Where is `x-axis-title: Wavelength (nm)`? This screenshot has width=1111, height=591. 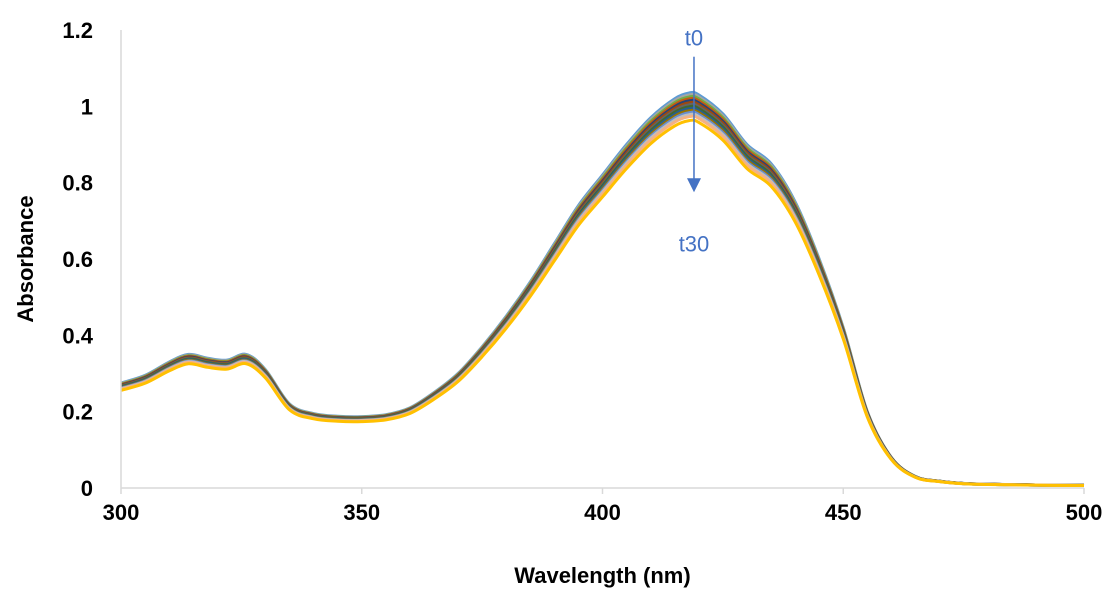 x-axis-title: Wavelength (nm) is located at coordinates (602, 575).